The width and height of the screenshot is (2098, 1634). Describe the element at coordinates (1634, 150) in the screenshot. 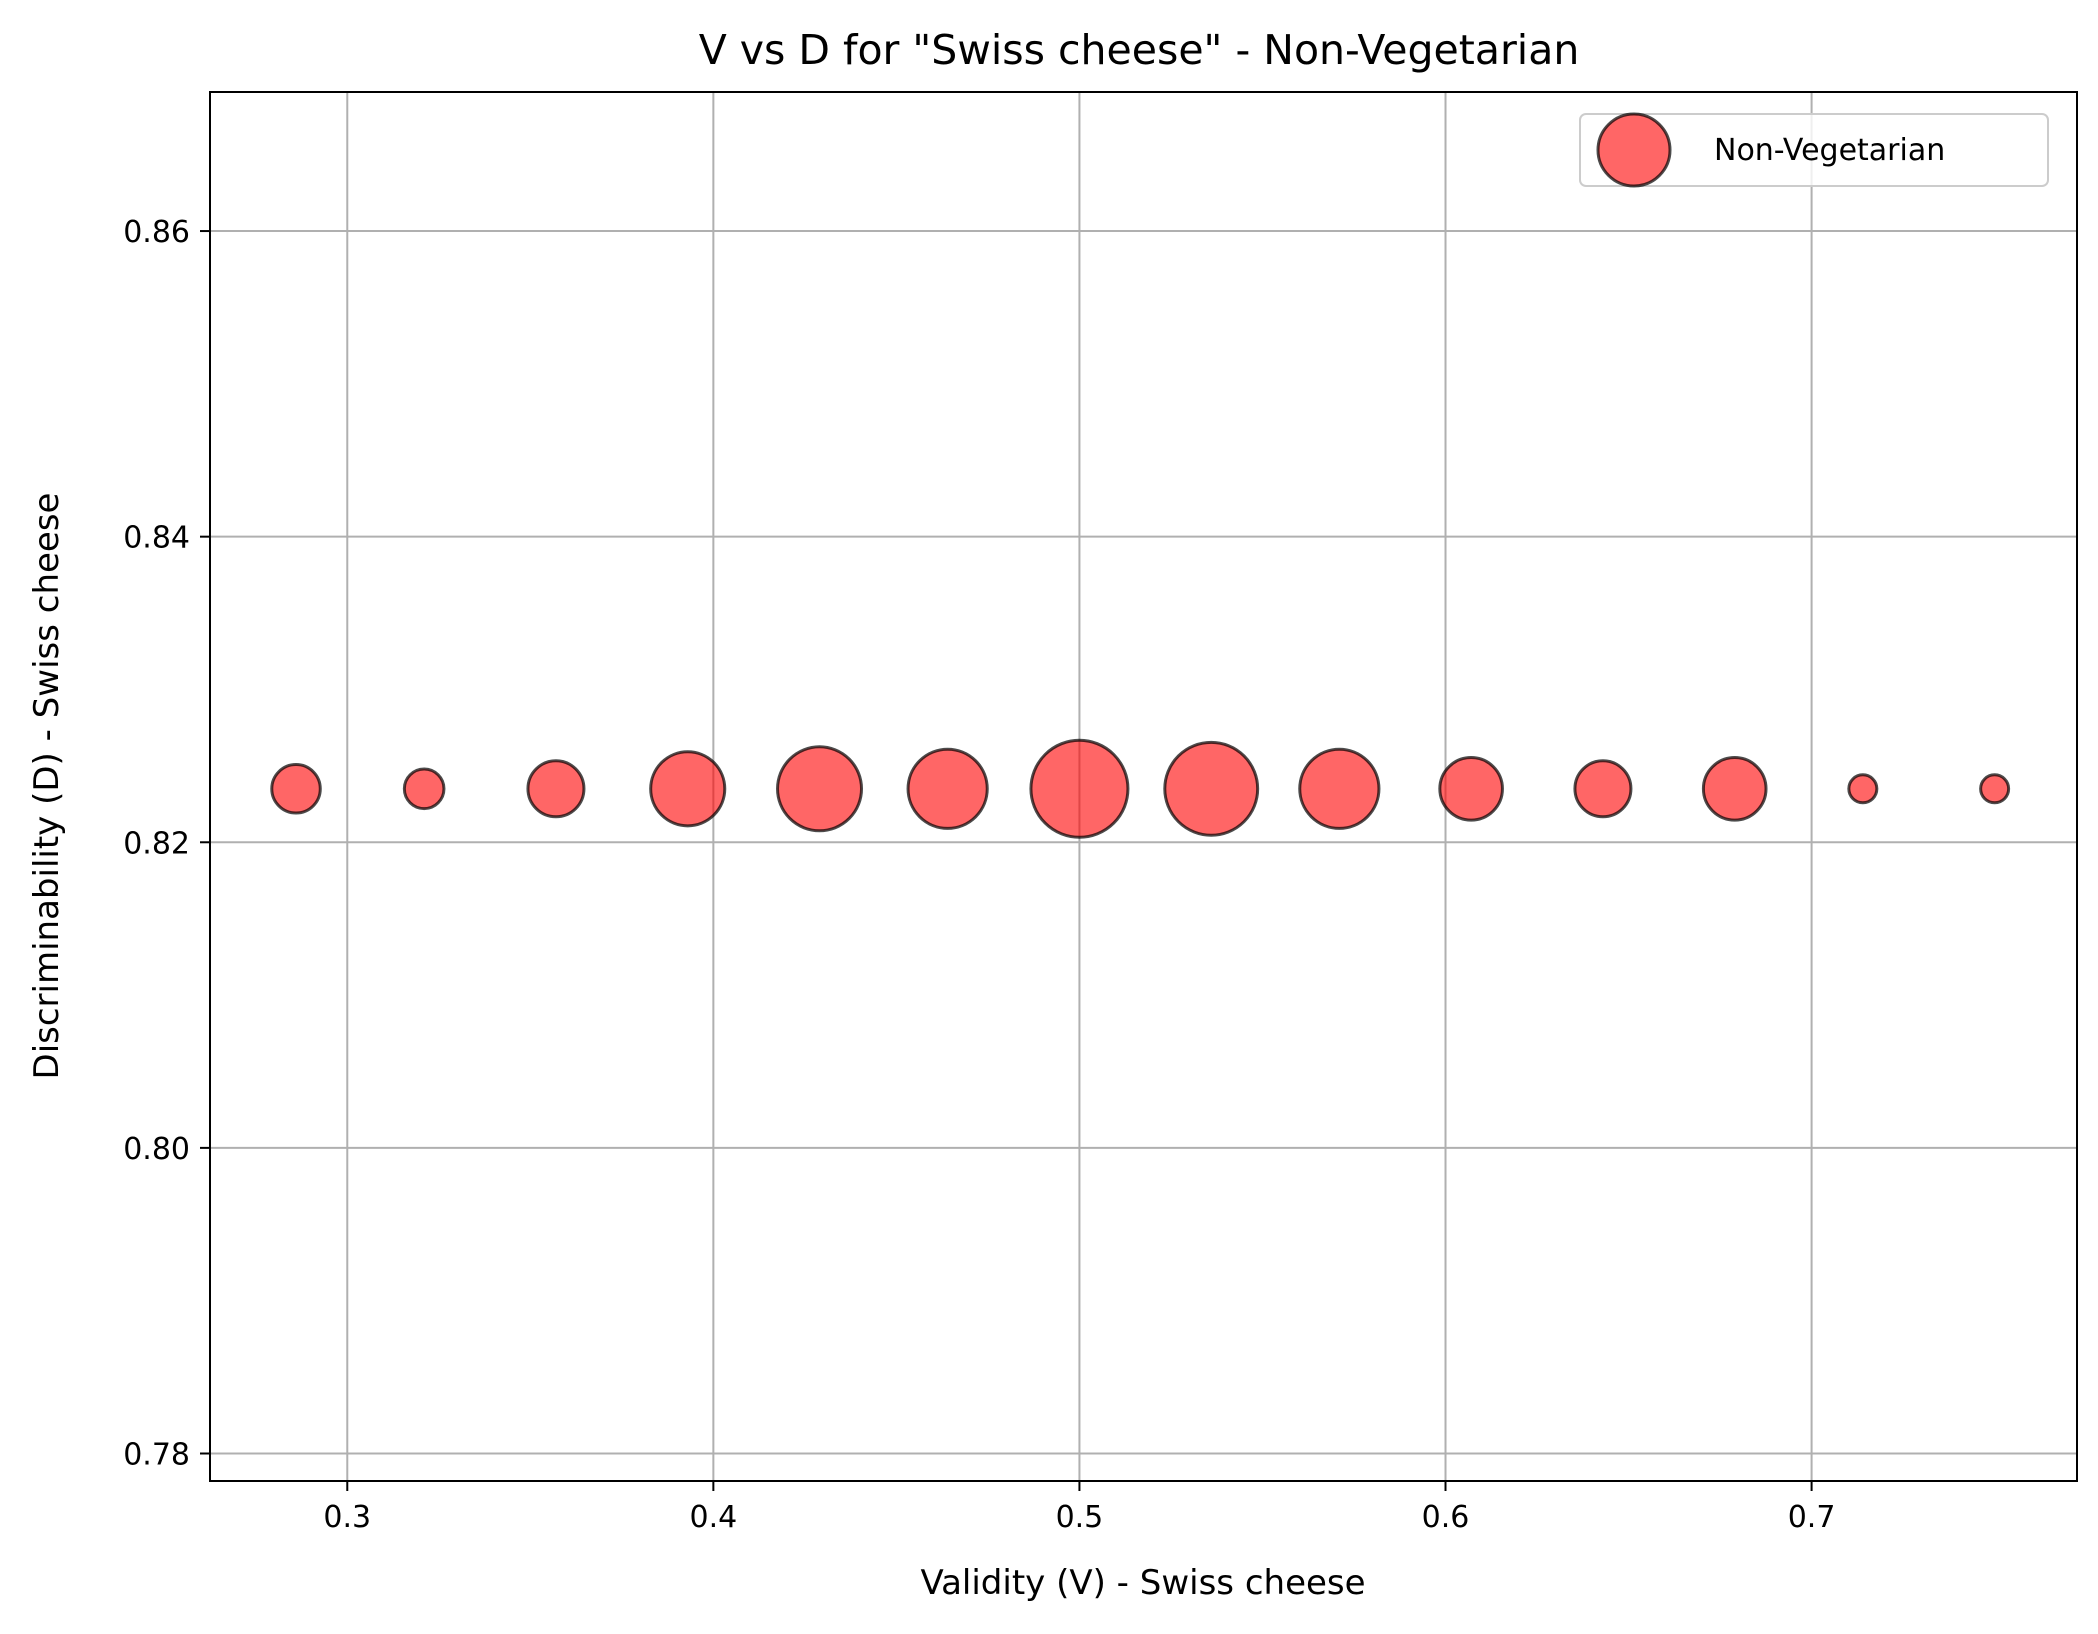

I see `legend-marker` at that location.